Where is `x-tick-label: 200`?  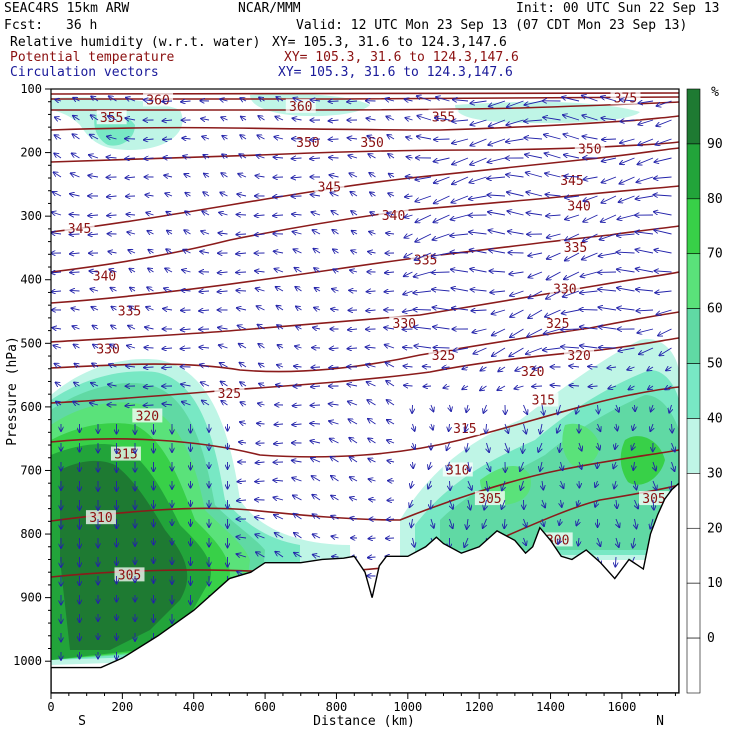 x-tick-label: 200 is located at coordinates (123, 707).